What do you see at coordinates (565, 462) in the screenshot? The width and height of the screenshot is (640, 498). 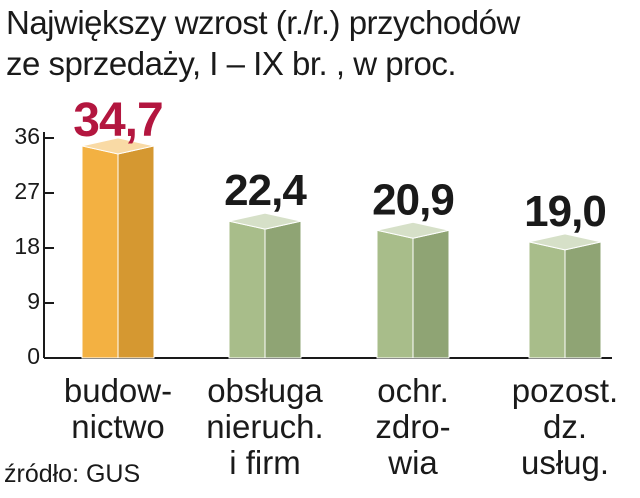 I see `category-label-line: usług.` at bounding box center [565, 462].